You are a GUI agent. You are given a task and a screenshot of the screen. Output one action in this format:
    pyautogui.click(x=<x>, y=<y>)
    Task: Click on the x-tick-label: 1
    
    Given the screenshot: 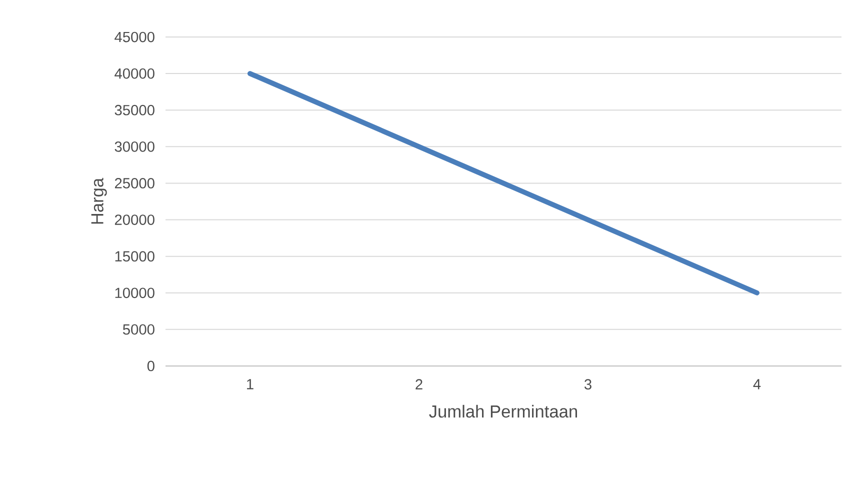 What is the action you would take?
    pyautogui.click(x=250, y=384)
    